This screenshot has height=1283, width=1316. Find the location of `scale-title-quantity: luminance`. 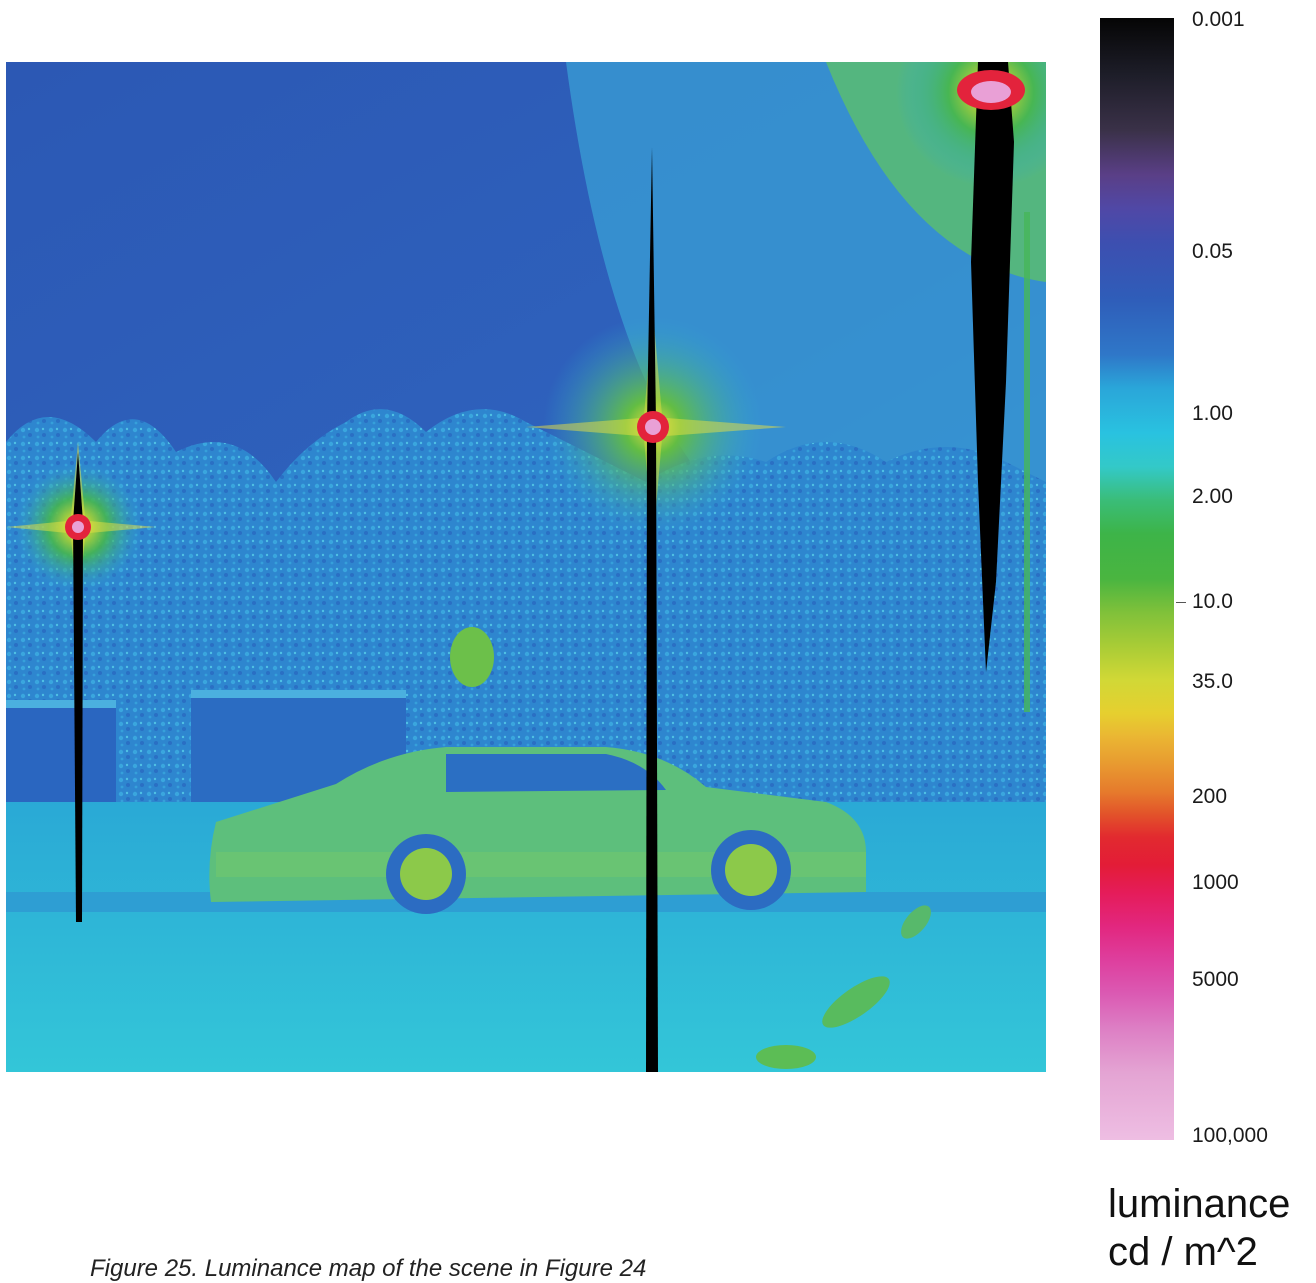

scale-title-quantity: luminance is located at coordinates (1199, 1204).